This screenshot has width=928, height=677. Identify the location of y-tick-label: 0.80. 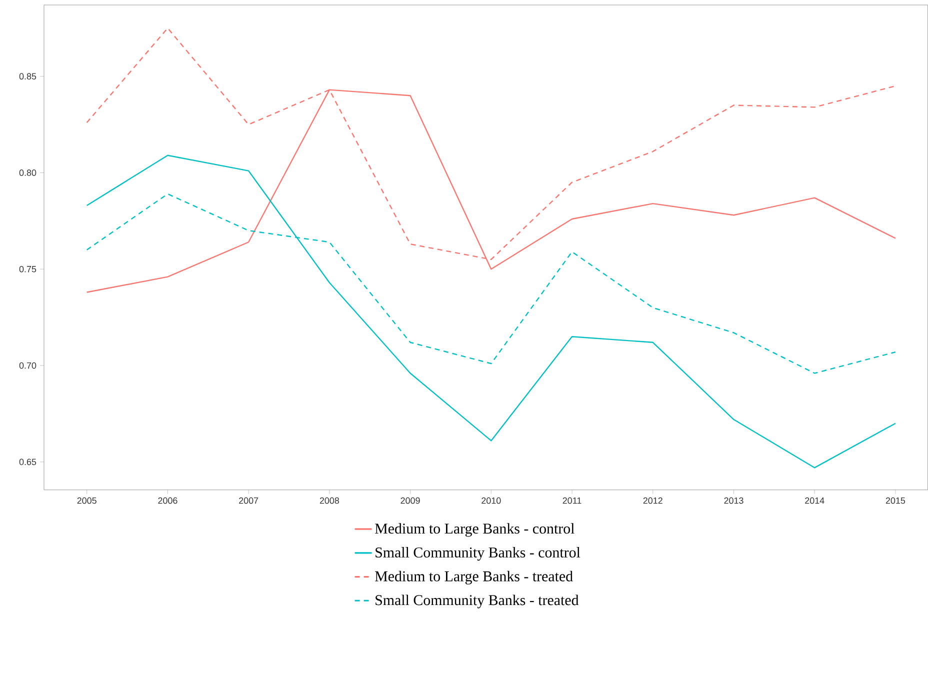
(27, 173).